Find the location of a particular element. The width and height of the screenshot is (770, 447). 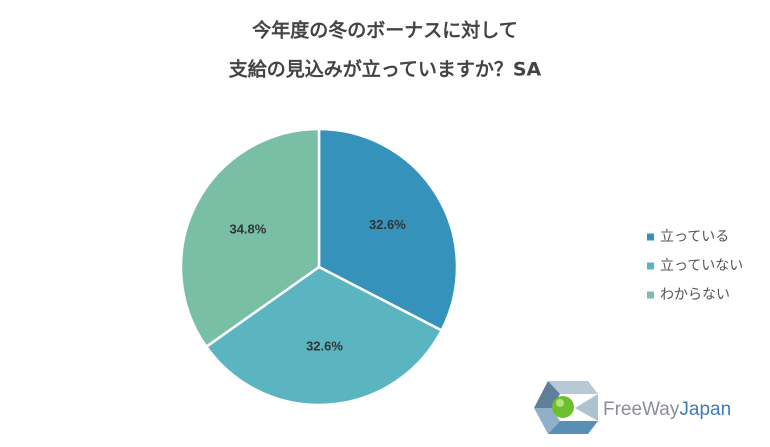

logo-icon is located at coordinates (566, 407).